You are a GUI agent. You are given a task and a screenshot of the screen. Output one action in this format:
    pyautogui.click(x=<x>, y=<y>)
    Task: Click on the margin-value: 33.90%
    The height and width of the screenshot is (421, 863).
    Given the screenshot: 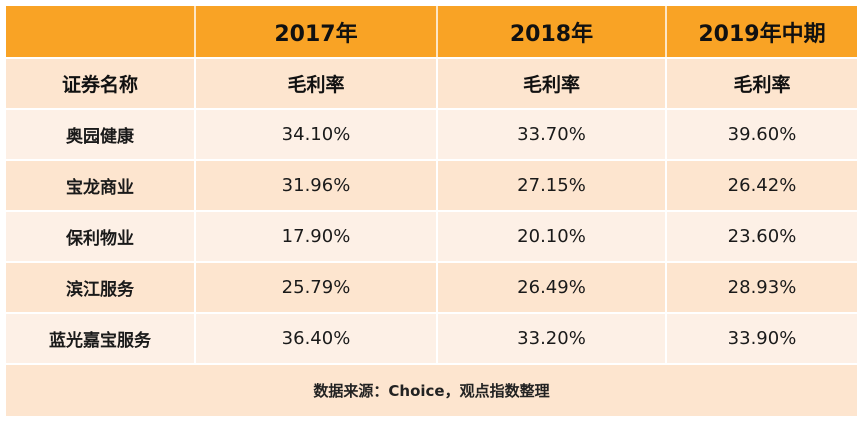 What is the action you would take?
    pyautogui.click(x=762, y=337)
    